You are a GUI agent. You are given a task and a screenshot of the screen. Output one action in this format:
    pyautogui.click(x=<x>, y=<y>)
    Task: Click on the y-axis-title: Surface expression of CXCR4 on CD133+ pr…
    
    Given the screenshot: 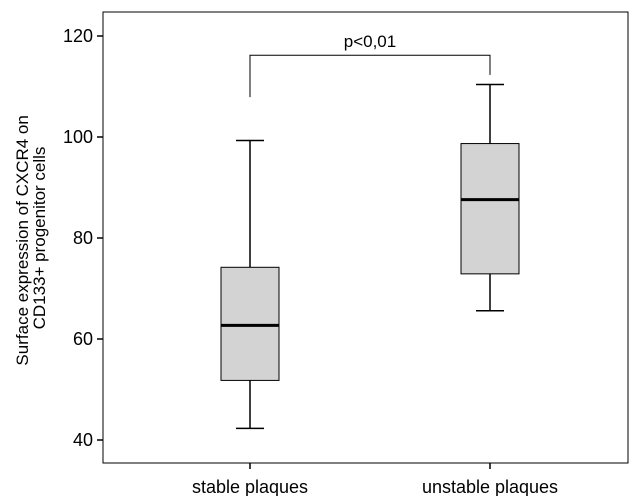 What is the action you would take?
    pyautogui.click(x=31, y=237)
    